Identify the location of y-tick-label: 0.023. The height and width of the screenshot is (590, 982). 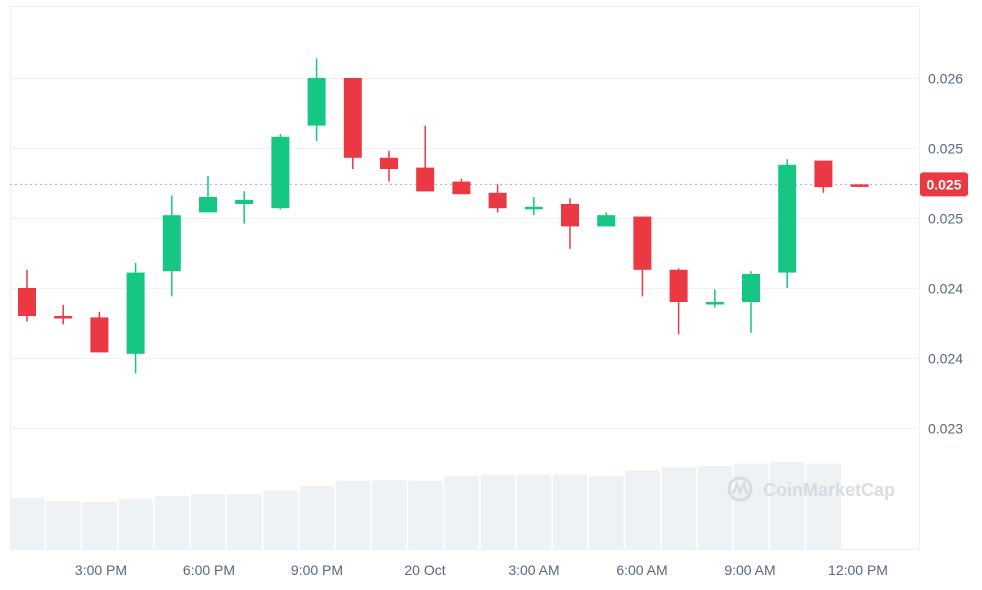
(945, 429).